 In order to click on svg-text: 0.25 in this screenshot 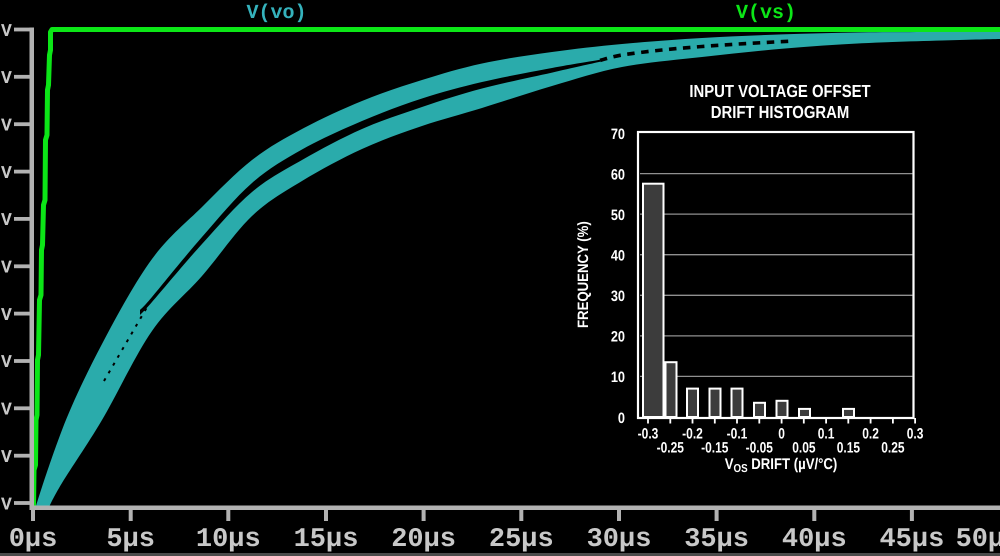, I will do `click(892, 448)`.